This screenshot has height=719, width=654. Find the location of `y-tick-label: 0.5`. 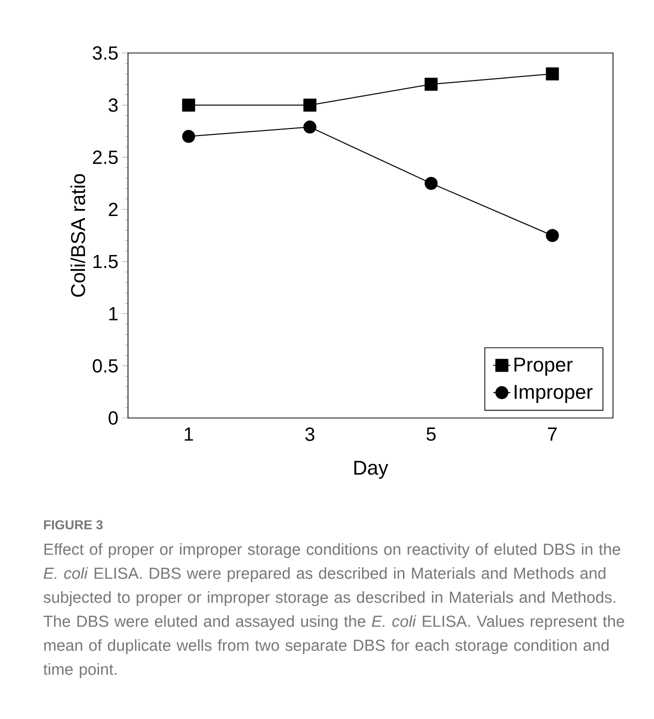

y-tick-label: 0.5 is located at coordinates (105, 366).